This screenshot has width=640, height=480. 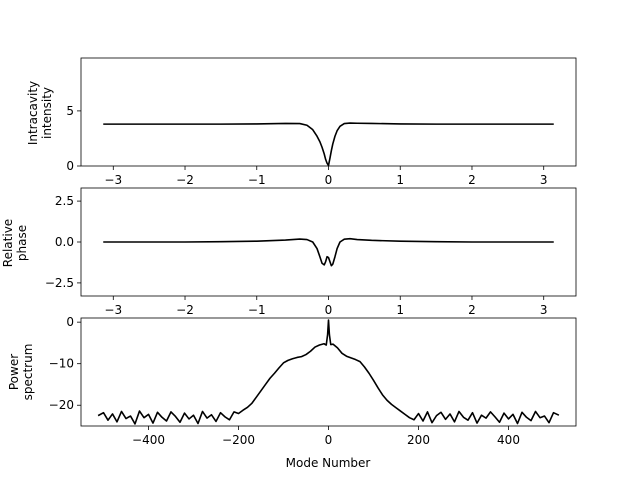 What do you see at coordinates (257, 180) in the screenshot?
I see `intensity-xtick-label-2: −1` at bounding box center [257, 180].